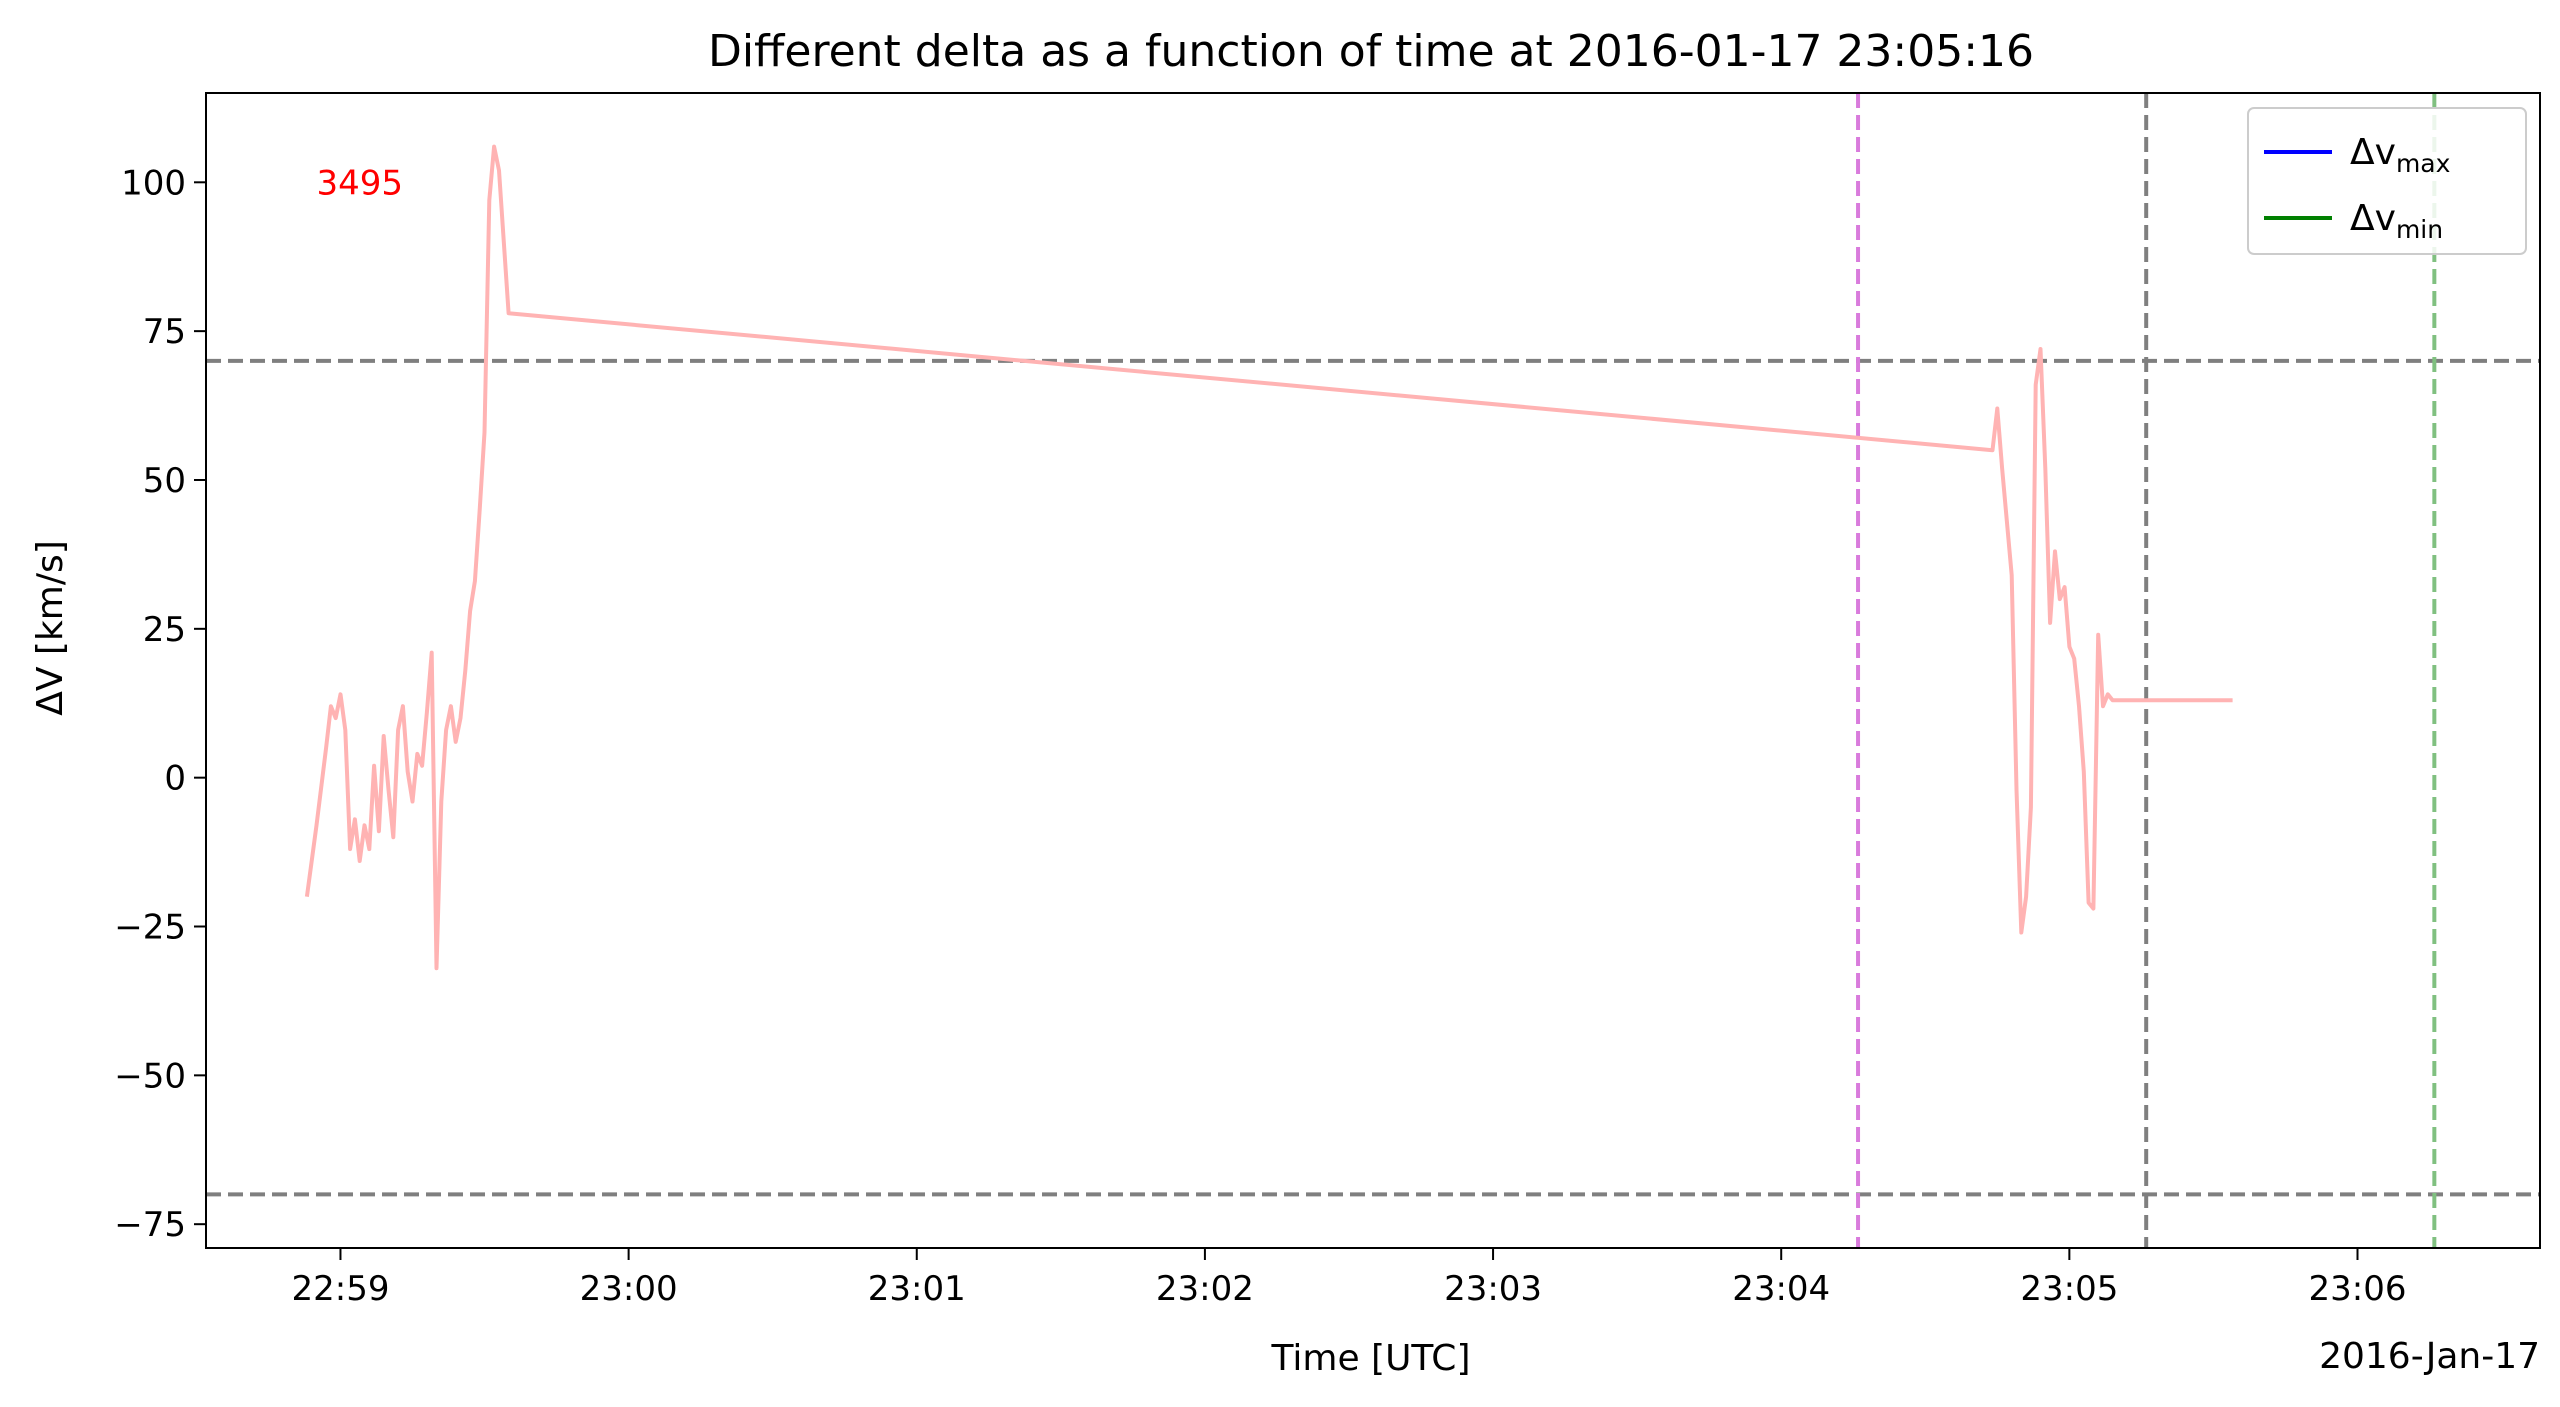 This screenshot has height=1407, width=2560. I want to click on annotation-label: 3495, so click(359, 183).